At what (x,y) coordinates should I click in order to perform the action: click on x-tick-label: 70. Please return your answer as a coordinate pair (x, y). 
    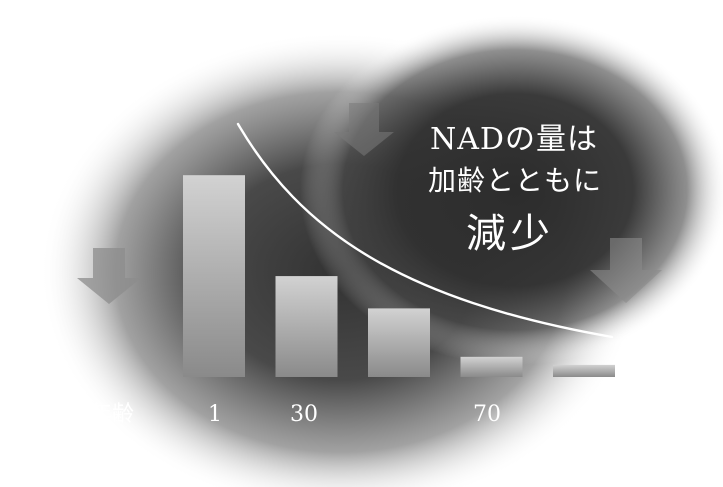
    Looking at the image, I should click on (487, 414).